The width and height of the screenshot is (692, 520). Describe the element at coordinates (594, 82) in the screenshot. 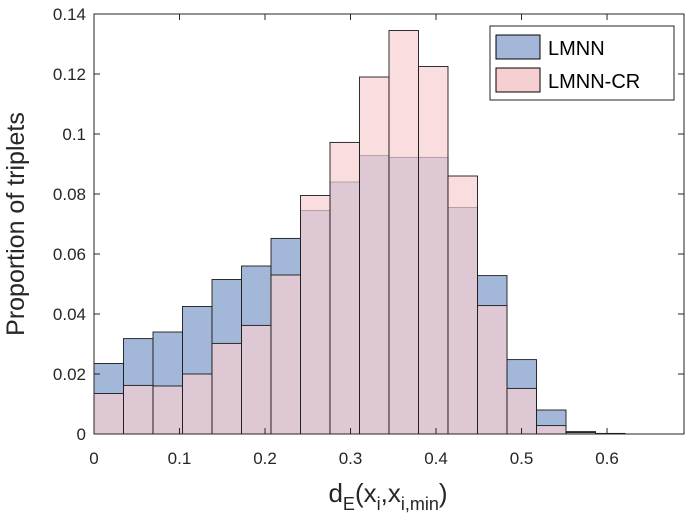

I see `legend-label-lmnn-cr: LMNN-CR` at that location.